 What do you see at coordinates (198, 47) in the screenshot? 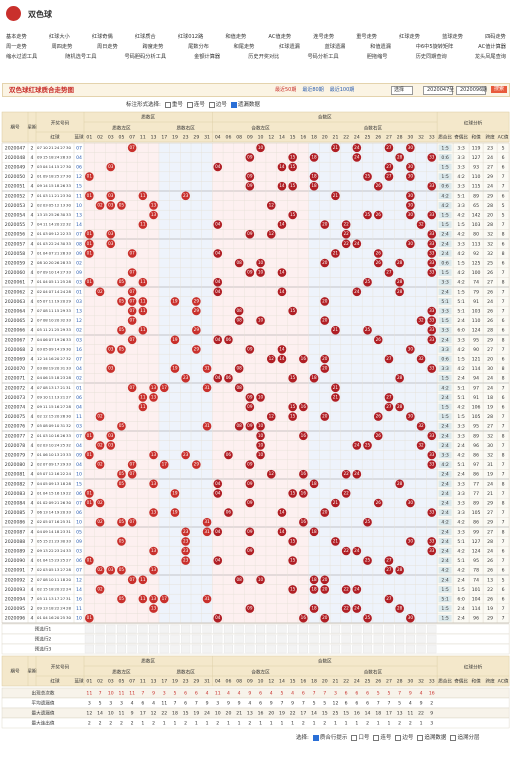
I see `nav-link: 尾数分布` at bounding box center [198, 47].